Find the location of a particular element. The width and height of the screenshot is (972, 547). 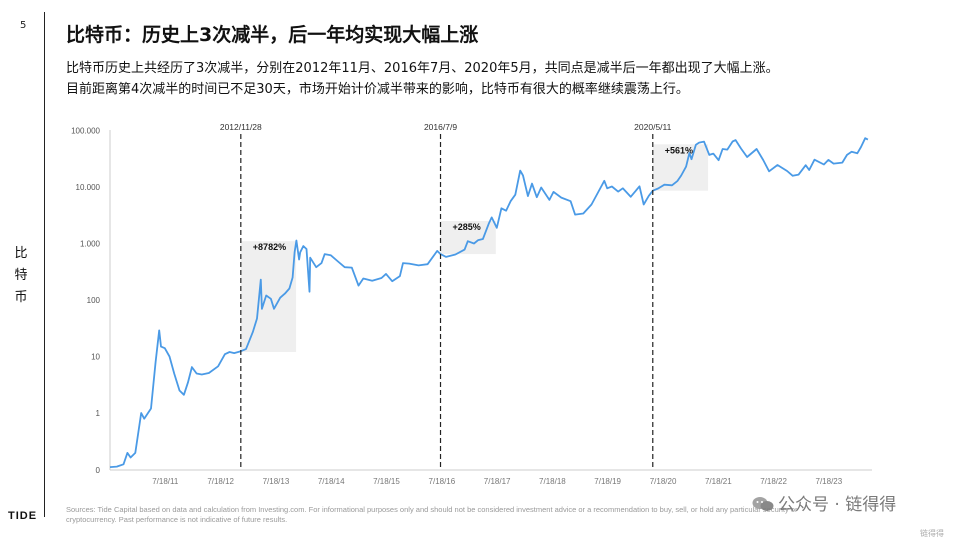

side-label: 比 特 币 is located at coordinates (21, 276).